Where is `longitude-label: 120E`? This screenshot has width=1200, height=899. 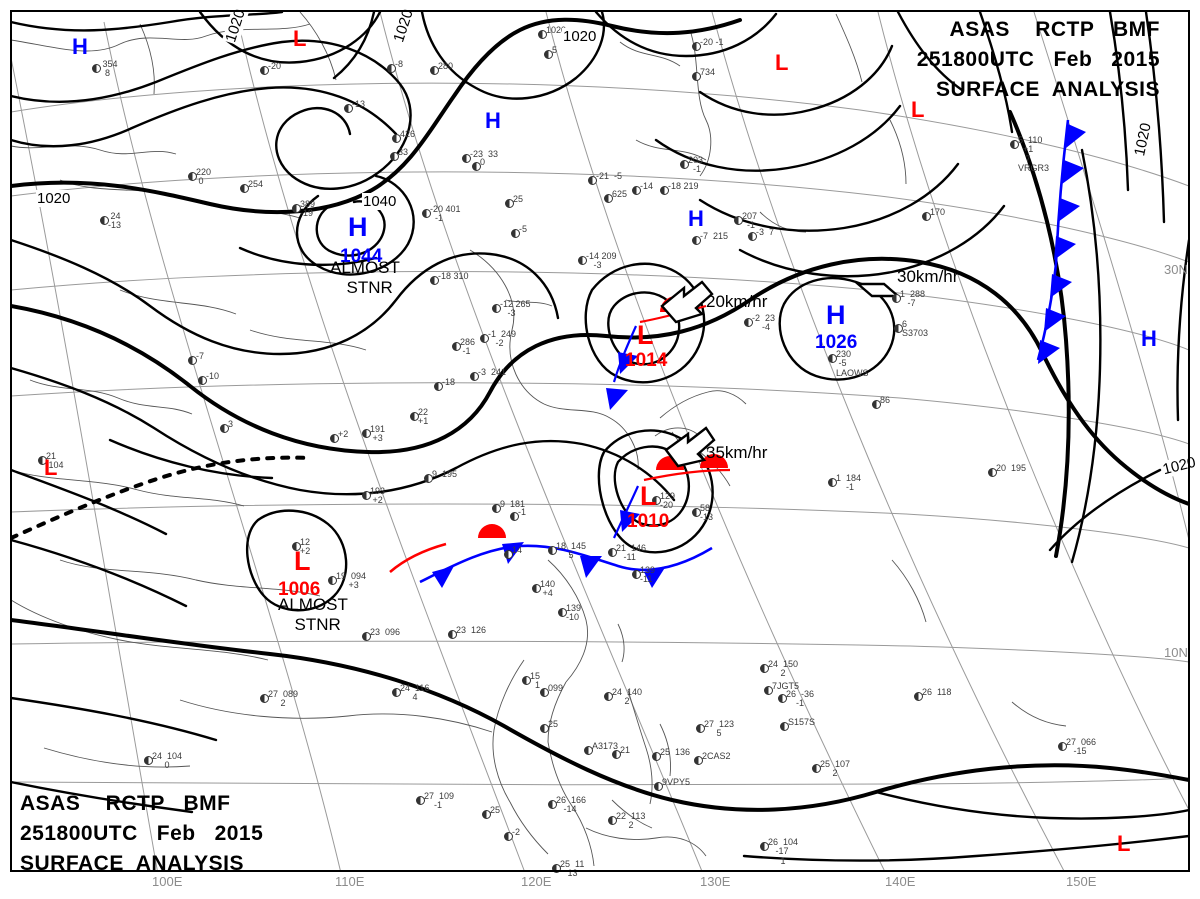 longitude-label: 120E is located at coordinates (536, 881).